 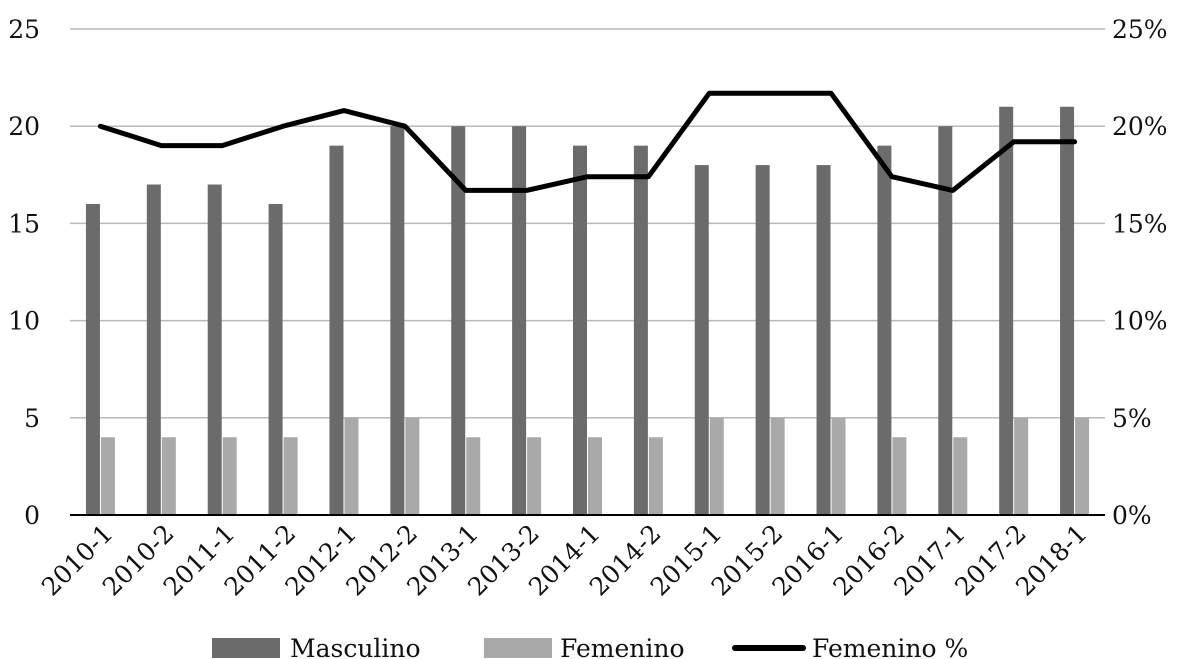 I want to click on y-left-tick-label: 0, so click(x=32, y=515).